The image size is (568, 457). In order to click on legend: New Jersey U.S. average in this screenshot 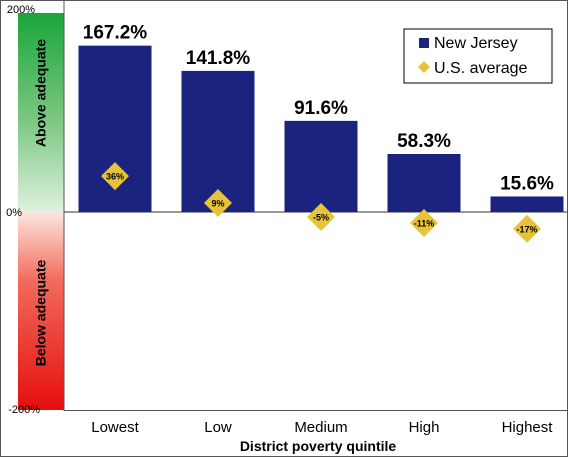, I will do `click(478, 56)`.